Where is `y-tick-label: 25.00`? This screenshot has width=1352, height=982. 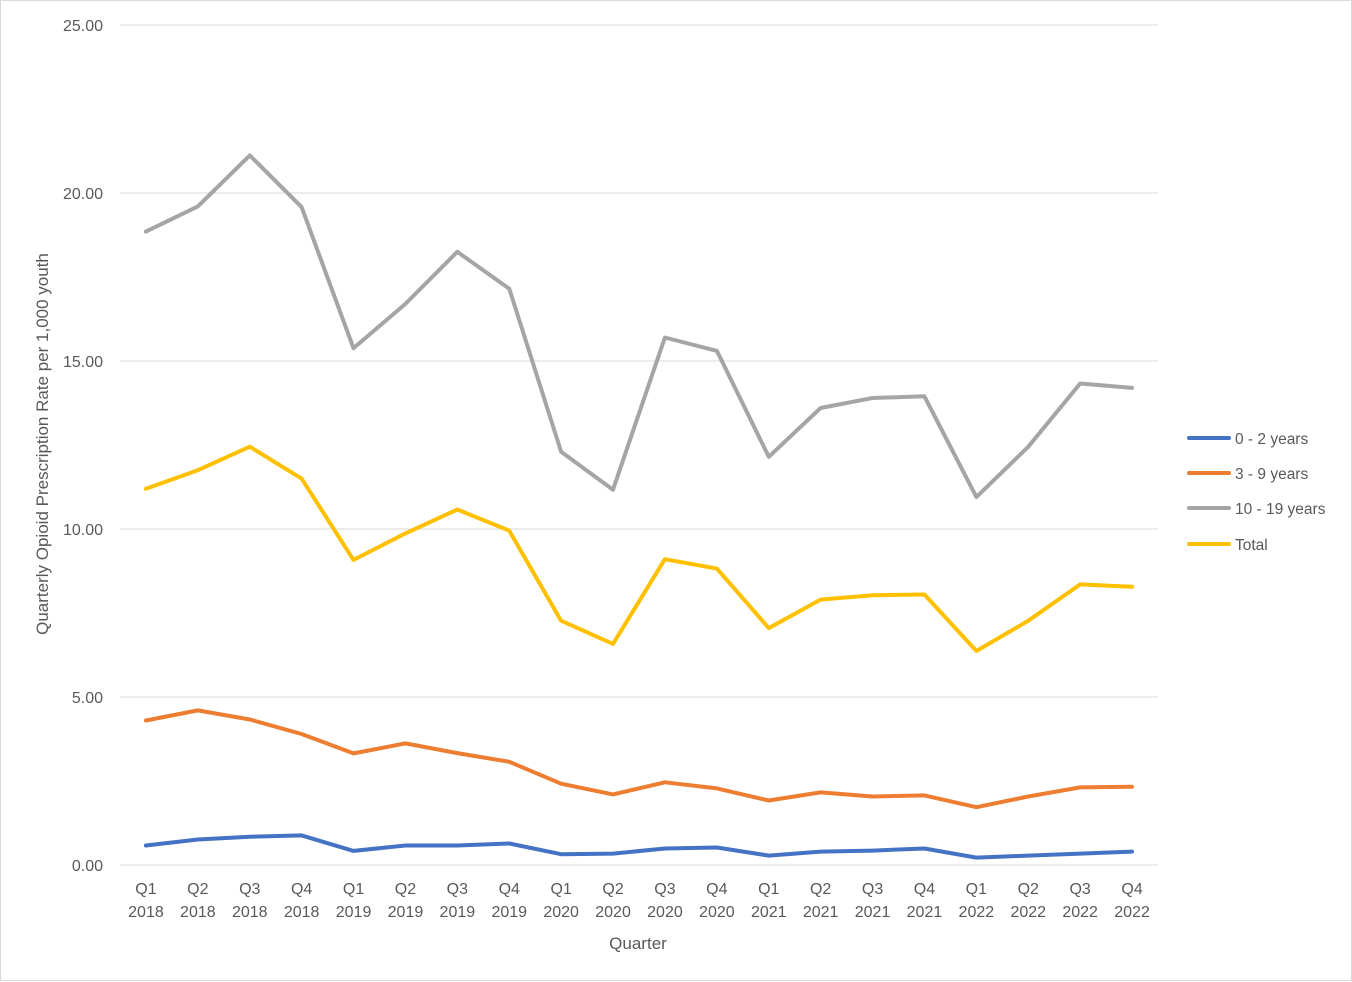 y-tick-label: 25.00 is located at coordinates (83, 26).